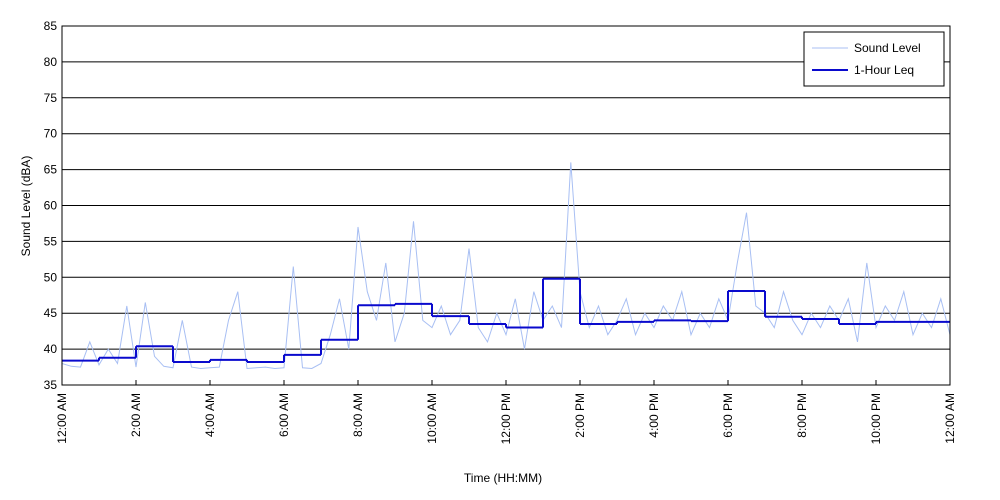 The image size is (1000, 500). I want to click on y-tick-label: 40, so click(51, 349).